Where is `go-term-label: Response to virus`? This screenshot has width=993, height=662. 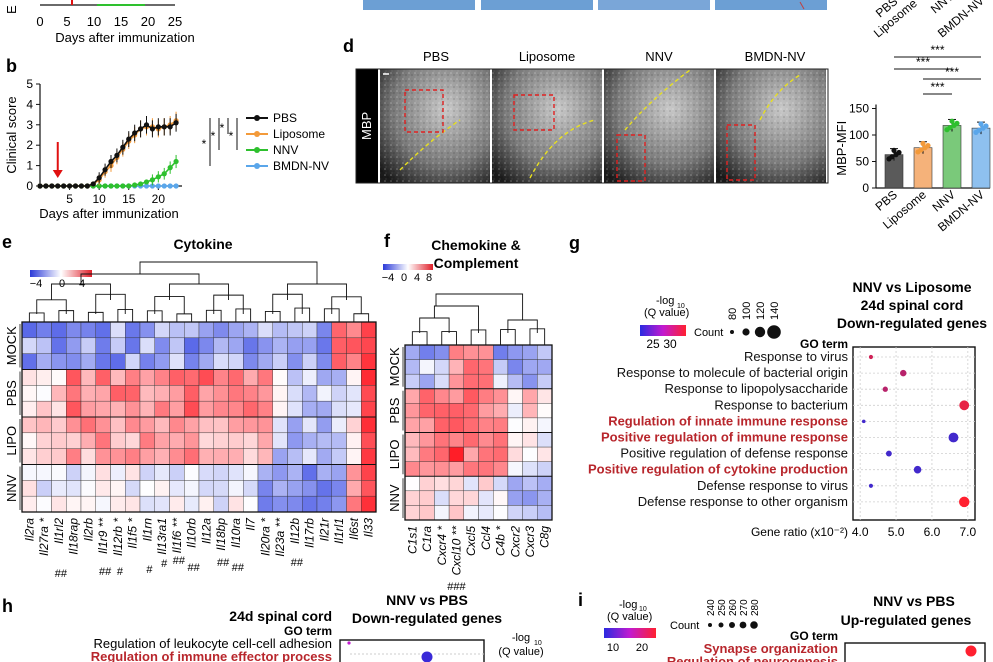
go-term-label: Response to virus is located at coordinates (796, 356).